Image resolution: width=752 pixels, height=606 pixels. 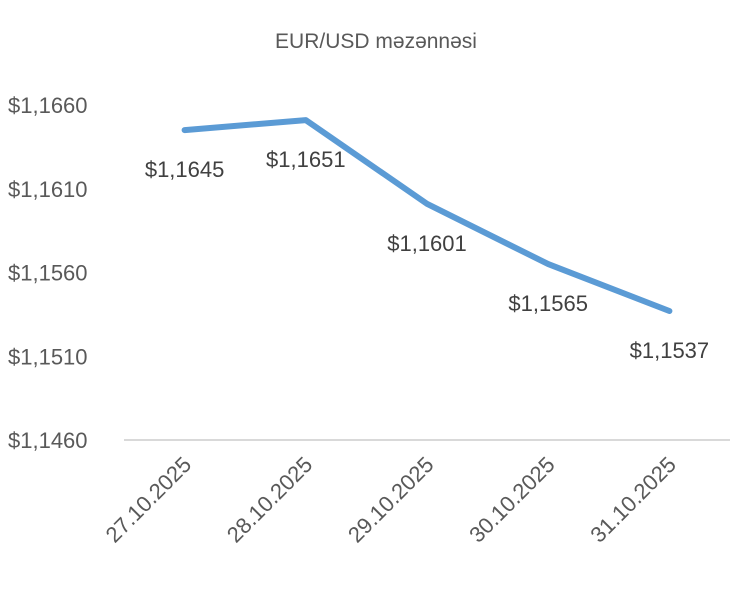 I want to click on y-tick-label: $1,1560, so click(x=48, y=273).